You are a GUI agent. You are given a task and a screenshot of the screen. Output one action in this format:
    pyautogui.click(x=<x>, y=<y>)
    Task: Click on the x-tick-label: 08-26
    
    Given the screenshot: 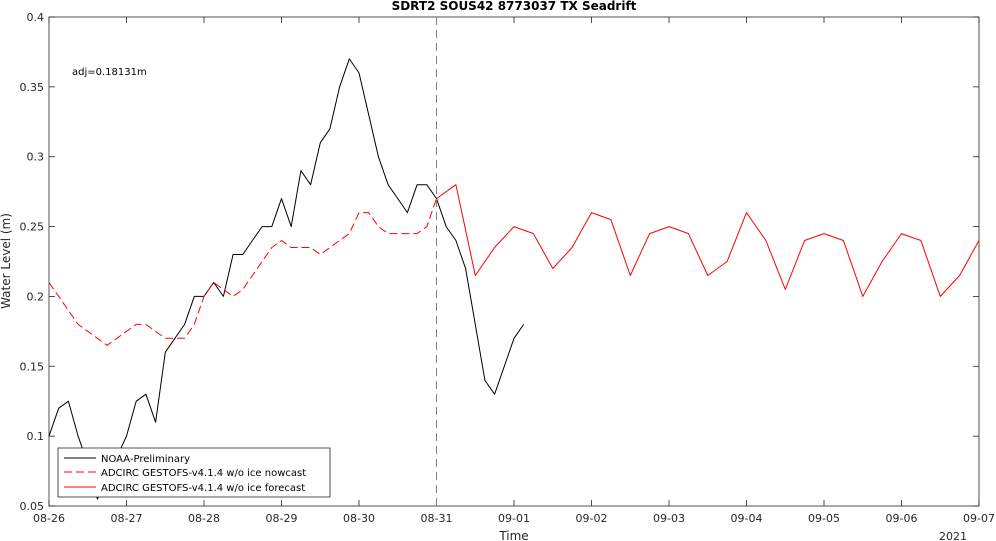 What is the action you would take?
    pyautogui.click(x=49, y=518)
    